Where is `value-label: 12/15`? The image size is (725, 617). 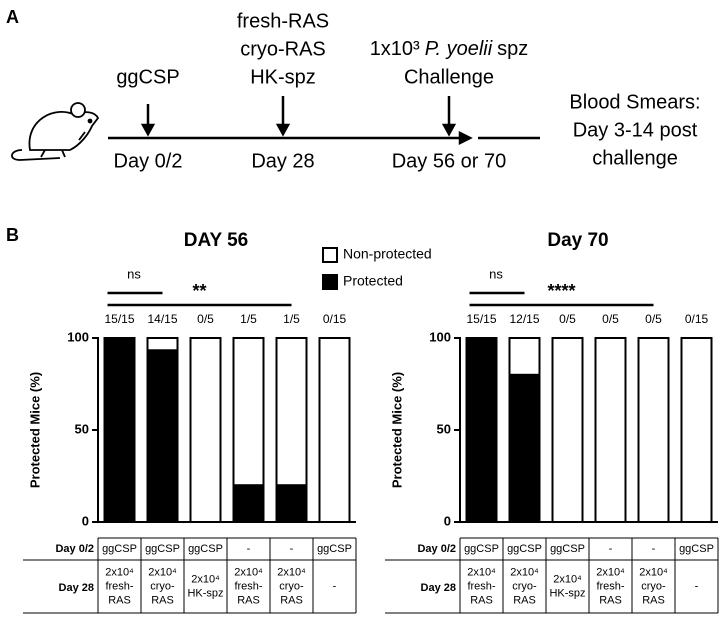
value-label: 12/15 is located at coordinates (524, 319).